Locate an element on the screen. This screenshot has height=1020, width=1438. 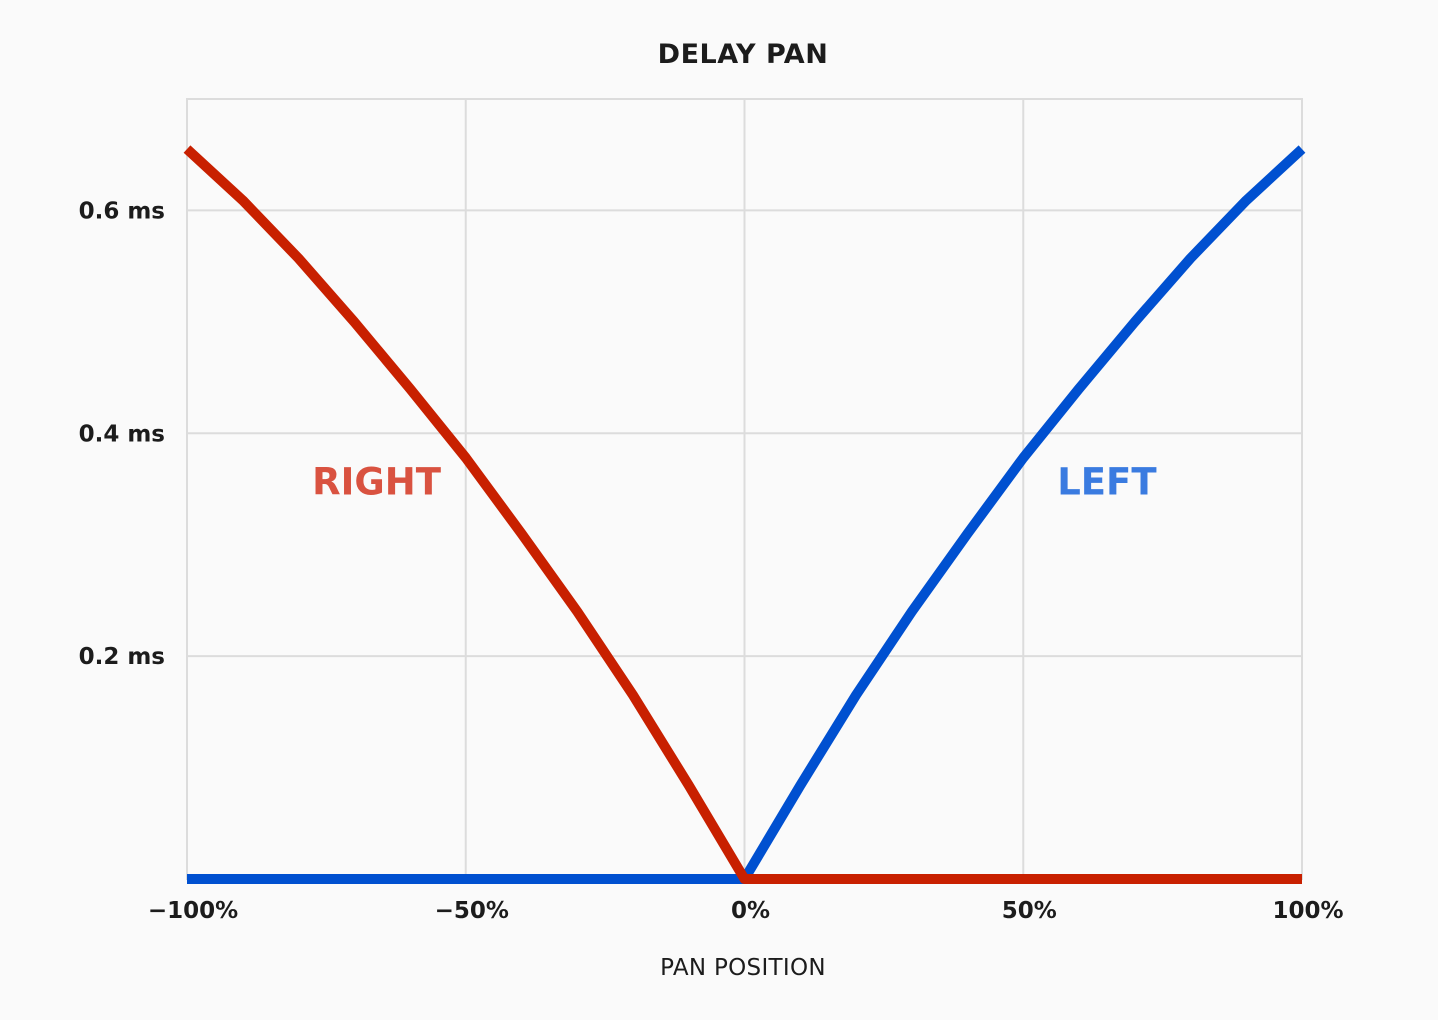
annotations: RIGHT LEFT is located at coordinates (734, 482).